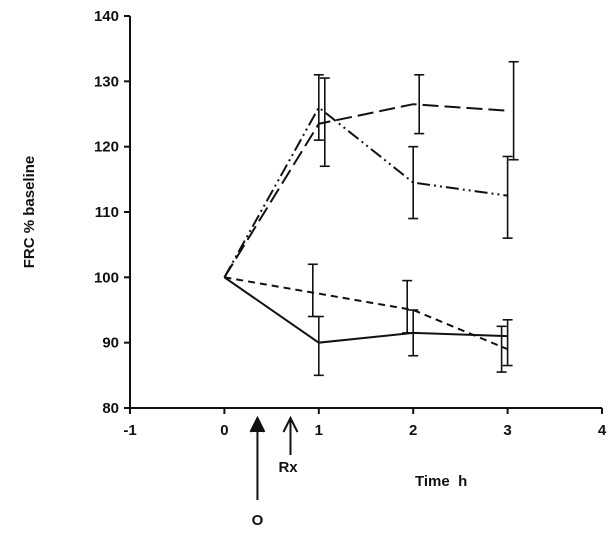  Describe the element at coordinates (288, 467) in the screenshot. I see `annotation-label: Rx` at that location.